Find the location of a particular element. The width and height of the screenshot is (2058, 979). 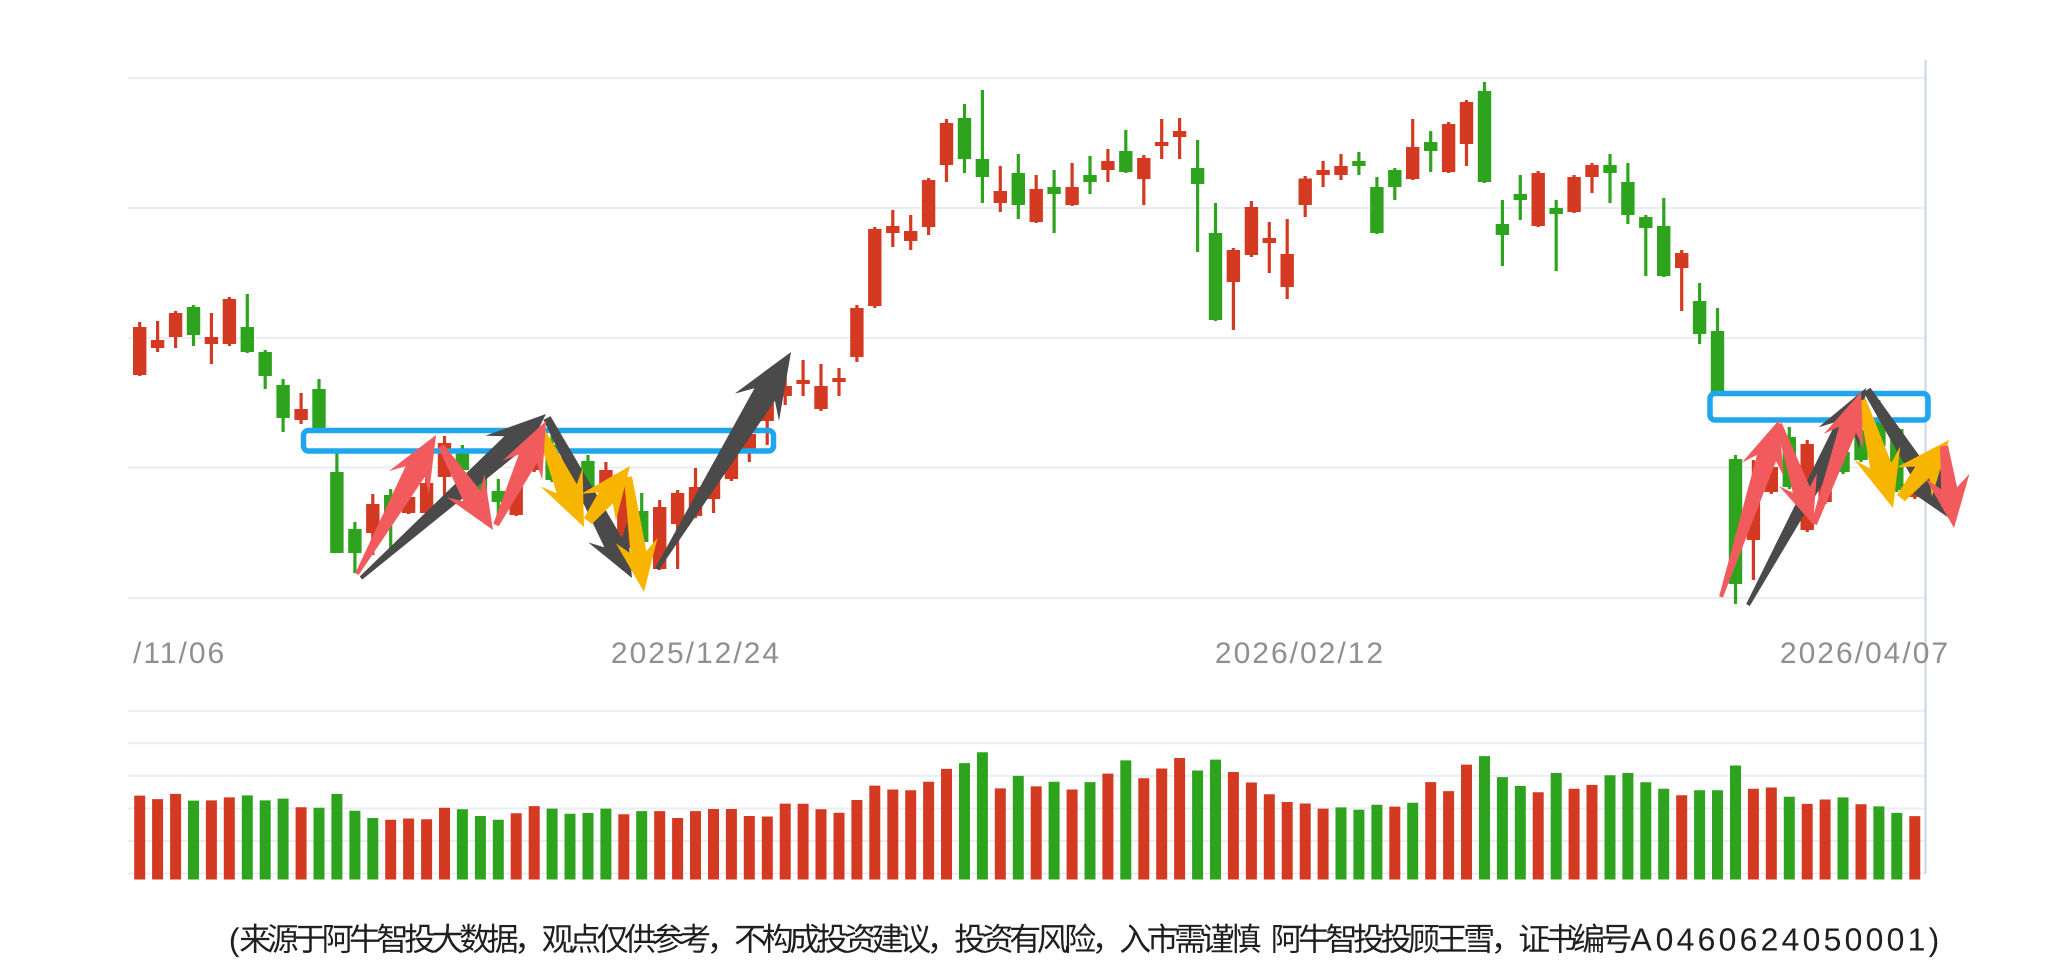

svg-text: 2026/04/07 is located at coordinates (1865, 653).